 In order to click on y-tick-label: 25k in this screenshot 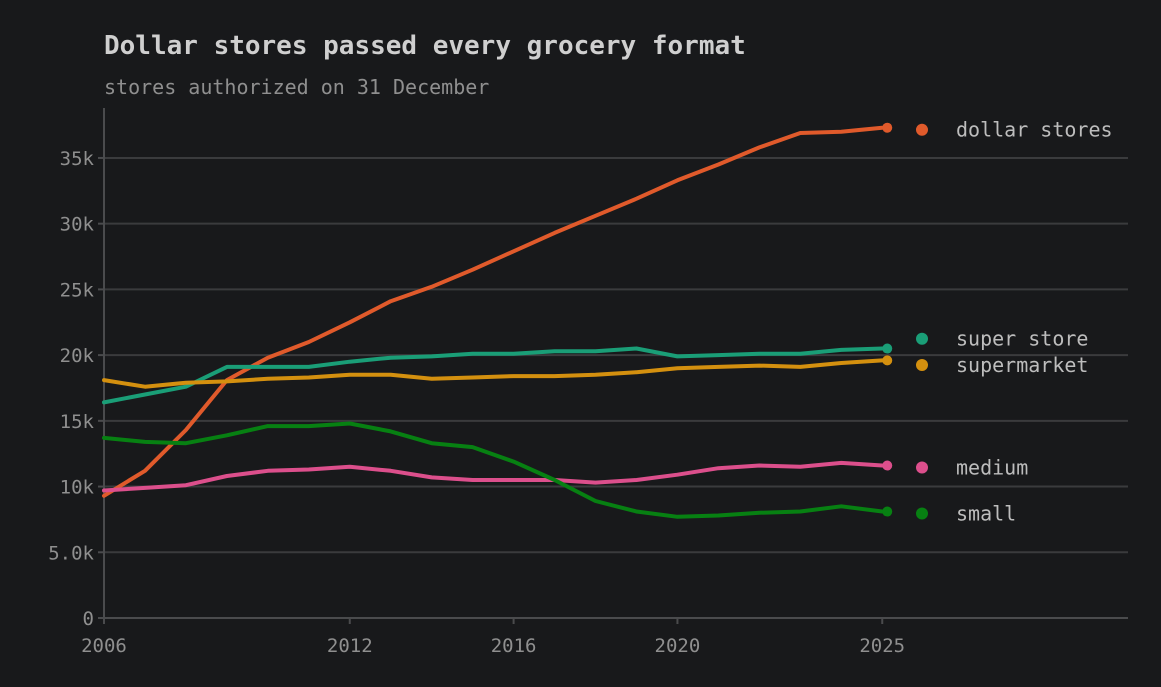, I will do `click(77, 290)`.